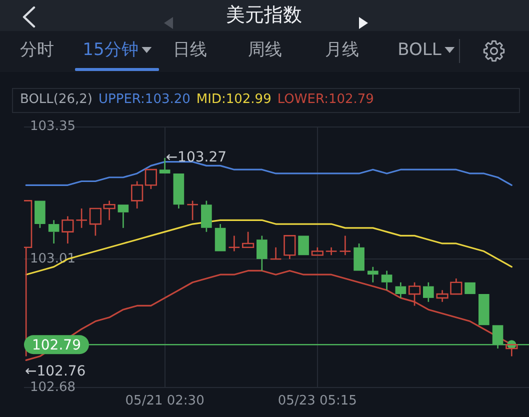 The width and height of the screenshot is (529, 417). What do you see at coordinates (53, 126) in the screenshot?
I see `y-tick-label: 103.35` at bounding box center [53, 126].